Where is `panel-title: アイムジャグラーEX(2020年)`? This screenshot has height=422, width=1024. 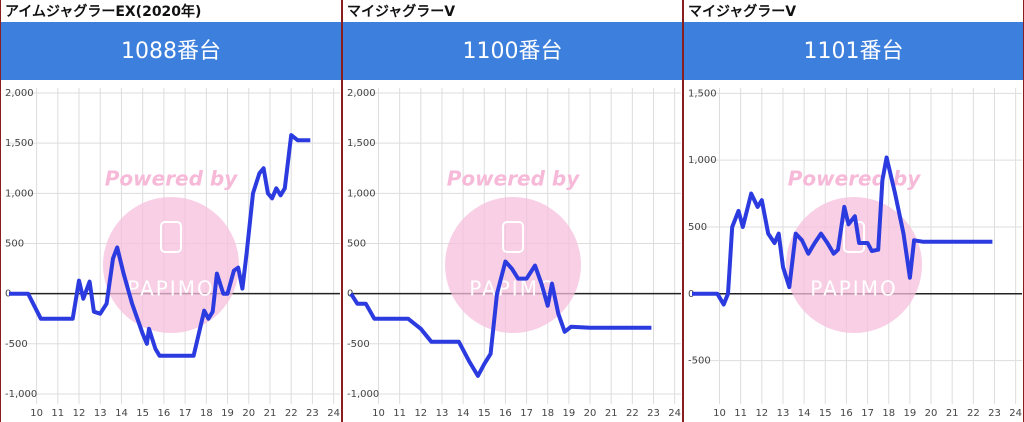
panel-title: アイムジャグラーEX(2020年) is located at coordinates (103, 11).